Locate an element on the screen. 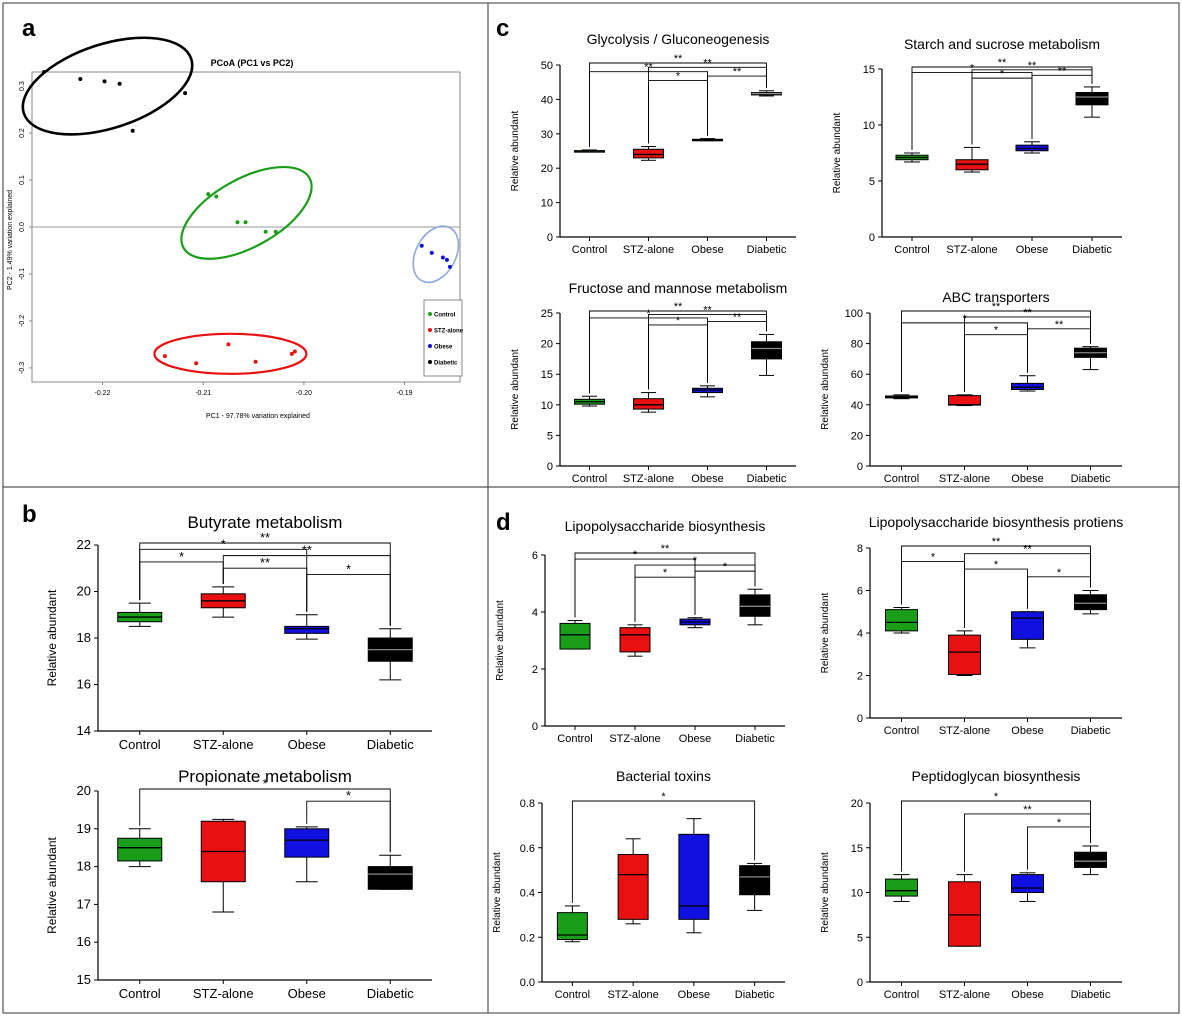 Image resolution: width=1182 pixels, height=1016 pixels. y-tick-label: 0.4 is located at coordinates (527, 894).